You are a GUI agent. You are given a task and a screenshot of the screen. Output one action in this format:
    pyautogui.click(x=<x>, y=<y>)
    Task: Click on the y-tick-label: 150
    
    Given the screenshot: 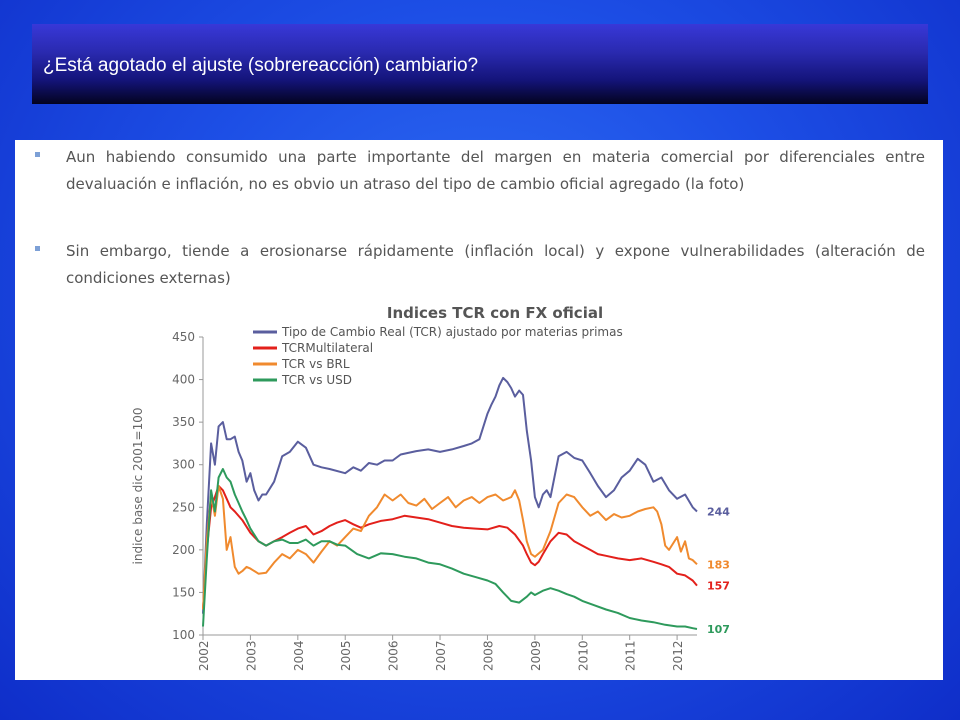 What is the action you would take?
    pyautogui.click(x=183, y=592)
    